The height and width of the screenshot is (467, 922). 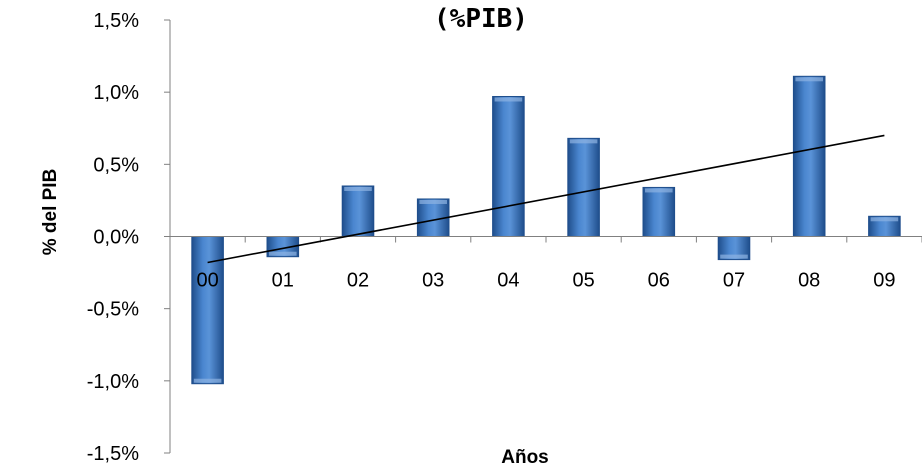 I want to click on x-tick-label: 04, so click(x=508, y=281).